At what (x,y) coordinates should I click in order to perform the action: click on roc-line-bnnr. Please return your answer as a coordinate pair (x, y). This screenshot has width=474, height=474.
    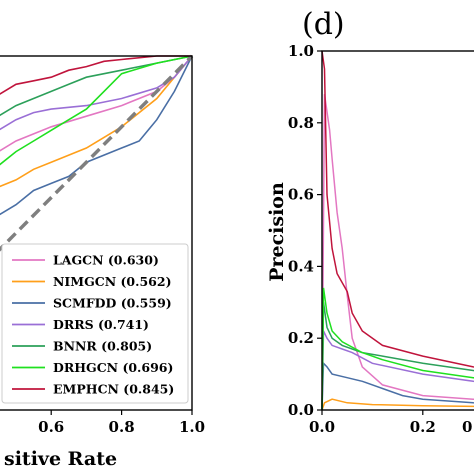
    Looking at the image, I should click on (96, 86).